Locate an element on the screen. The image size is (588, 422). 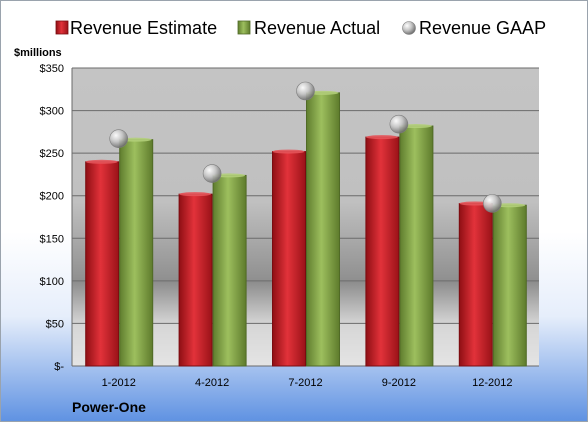
legend-marker-gaap is located at coordinates (409, 28).